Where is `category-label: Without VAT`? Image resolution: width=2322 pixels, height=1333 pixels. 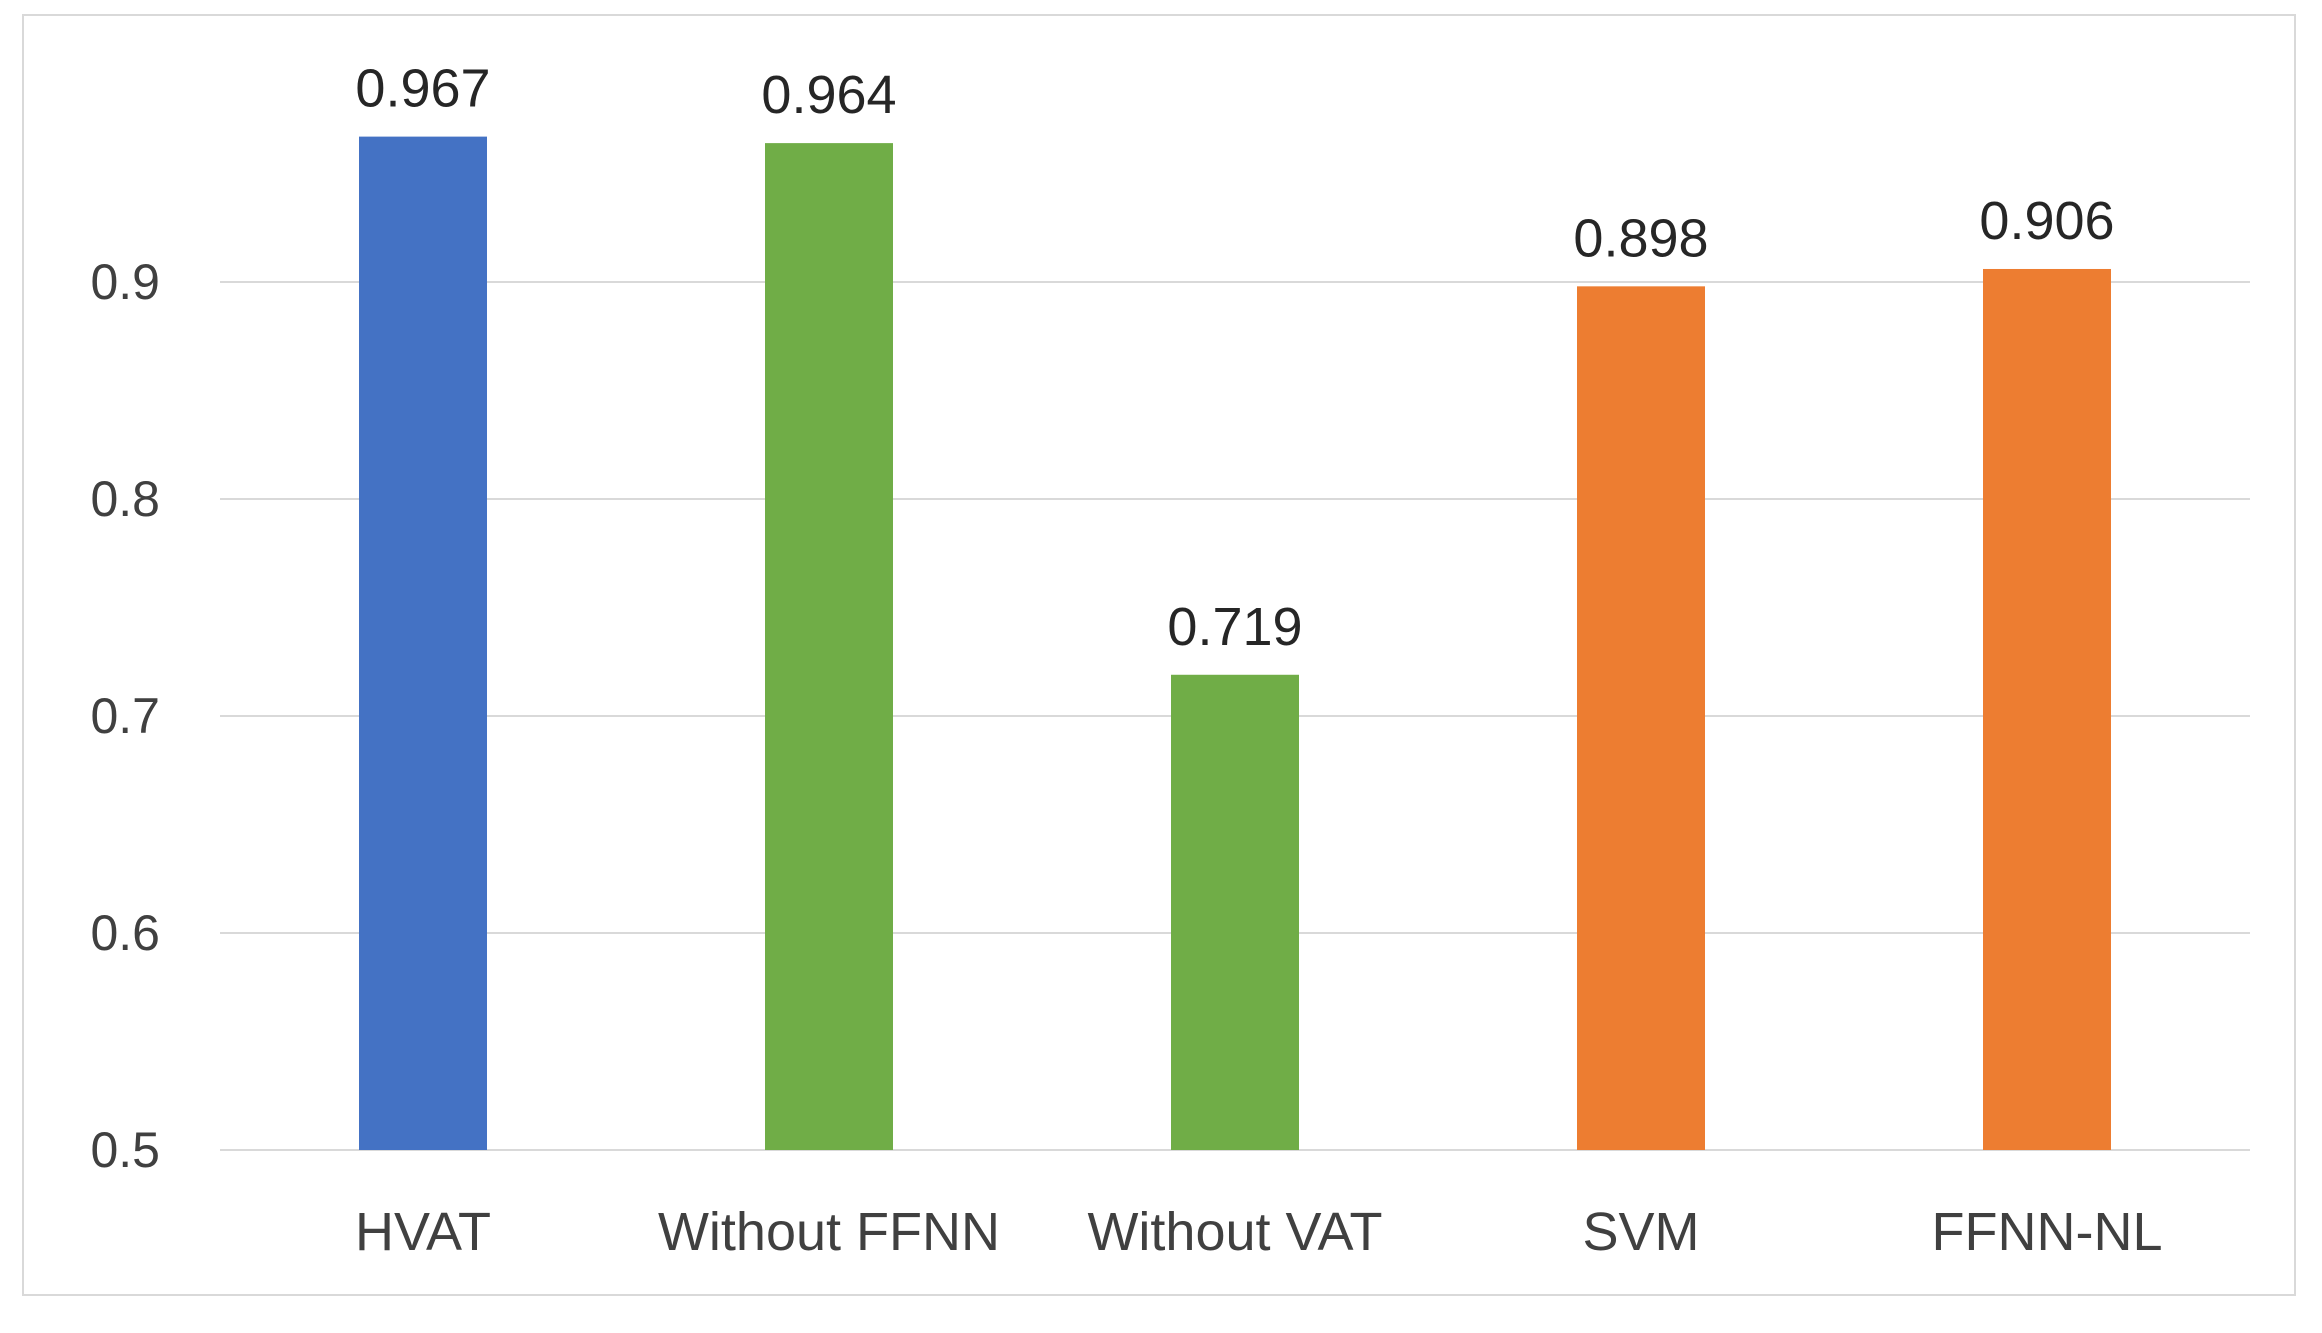 category-label: Without VAT is located at coordinates (1234, 1232).